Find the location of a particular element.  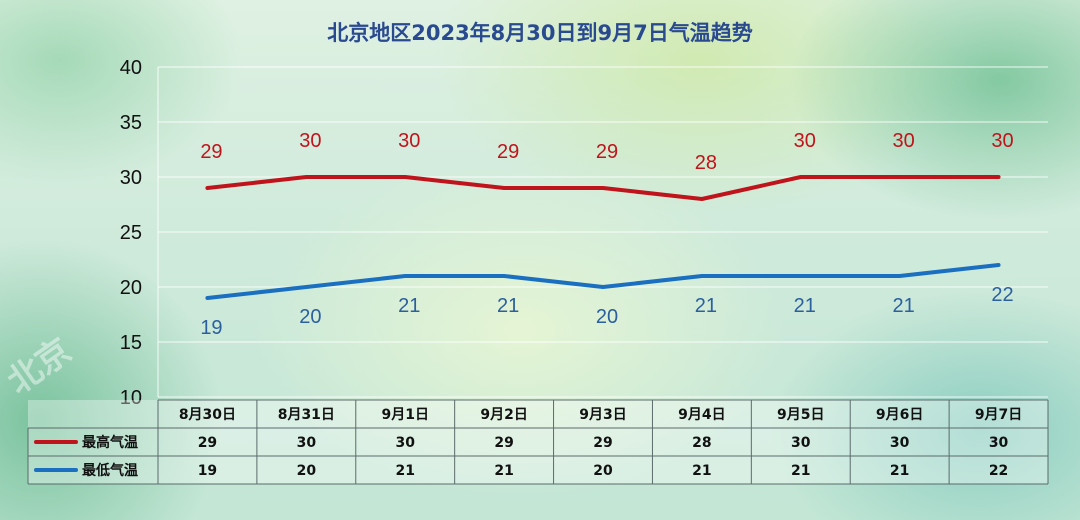

table-header-cell: 8月31日 is located at coordinates (306, 415).